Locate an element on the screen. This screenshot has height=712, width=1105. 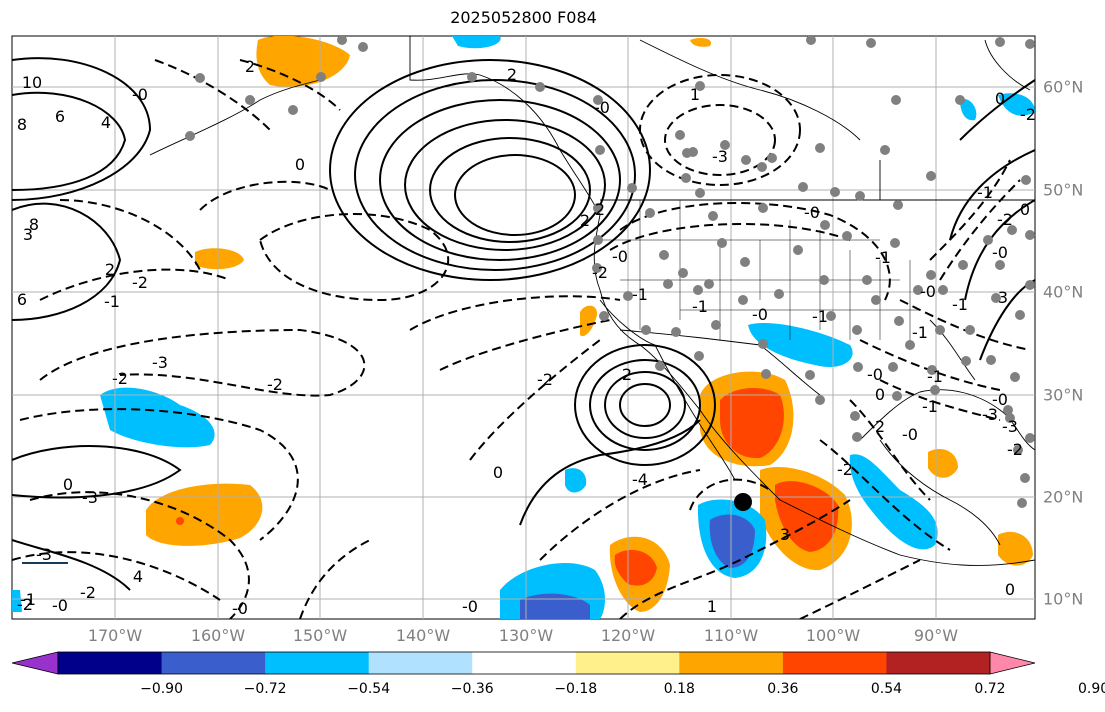
latitude-label: 20°N is located at coordinates (1063, 497).